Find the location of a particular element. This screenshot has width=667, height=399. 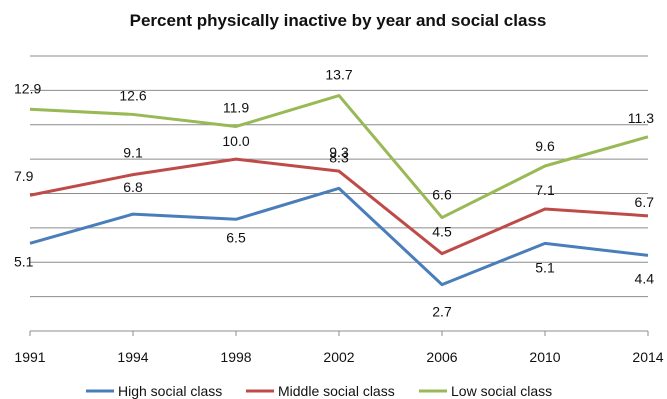

x-tick-label: 2002 is located at coordinates (338, 357).